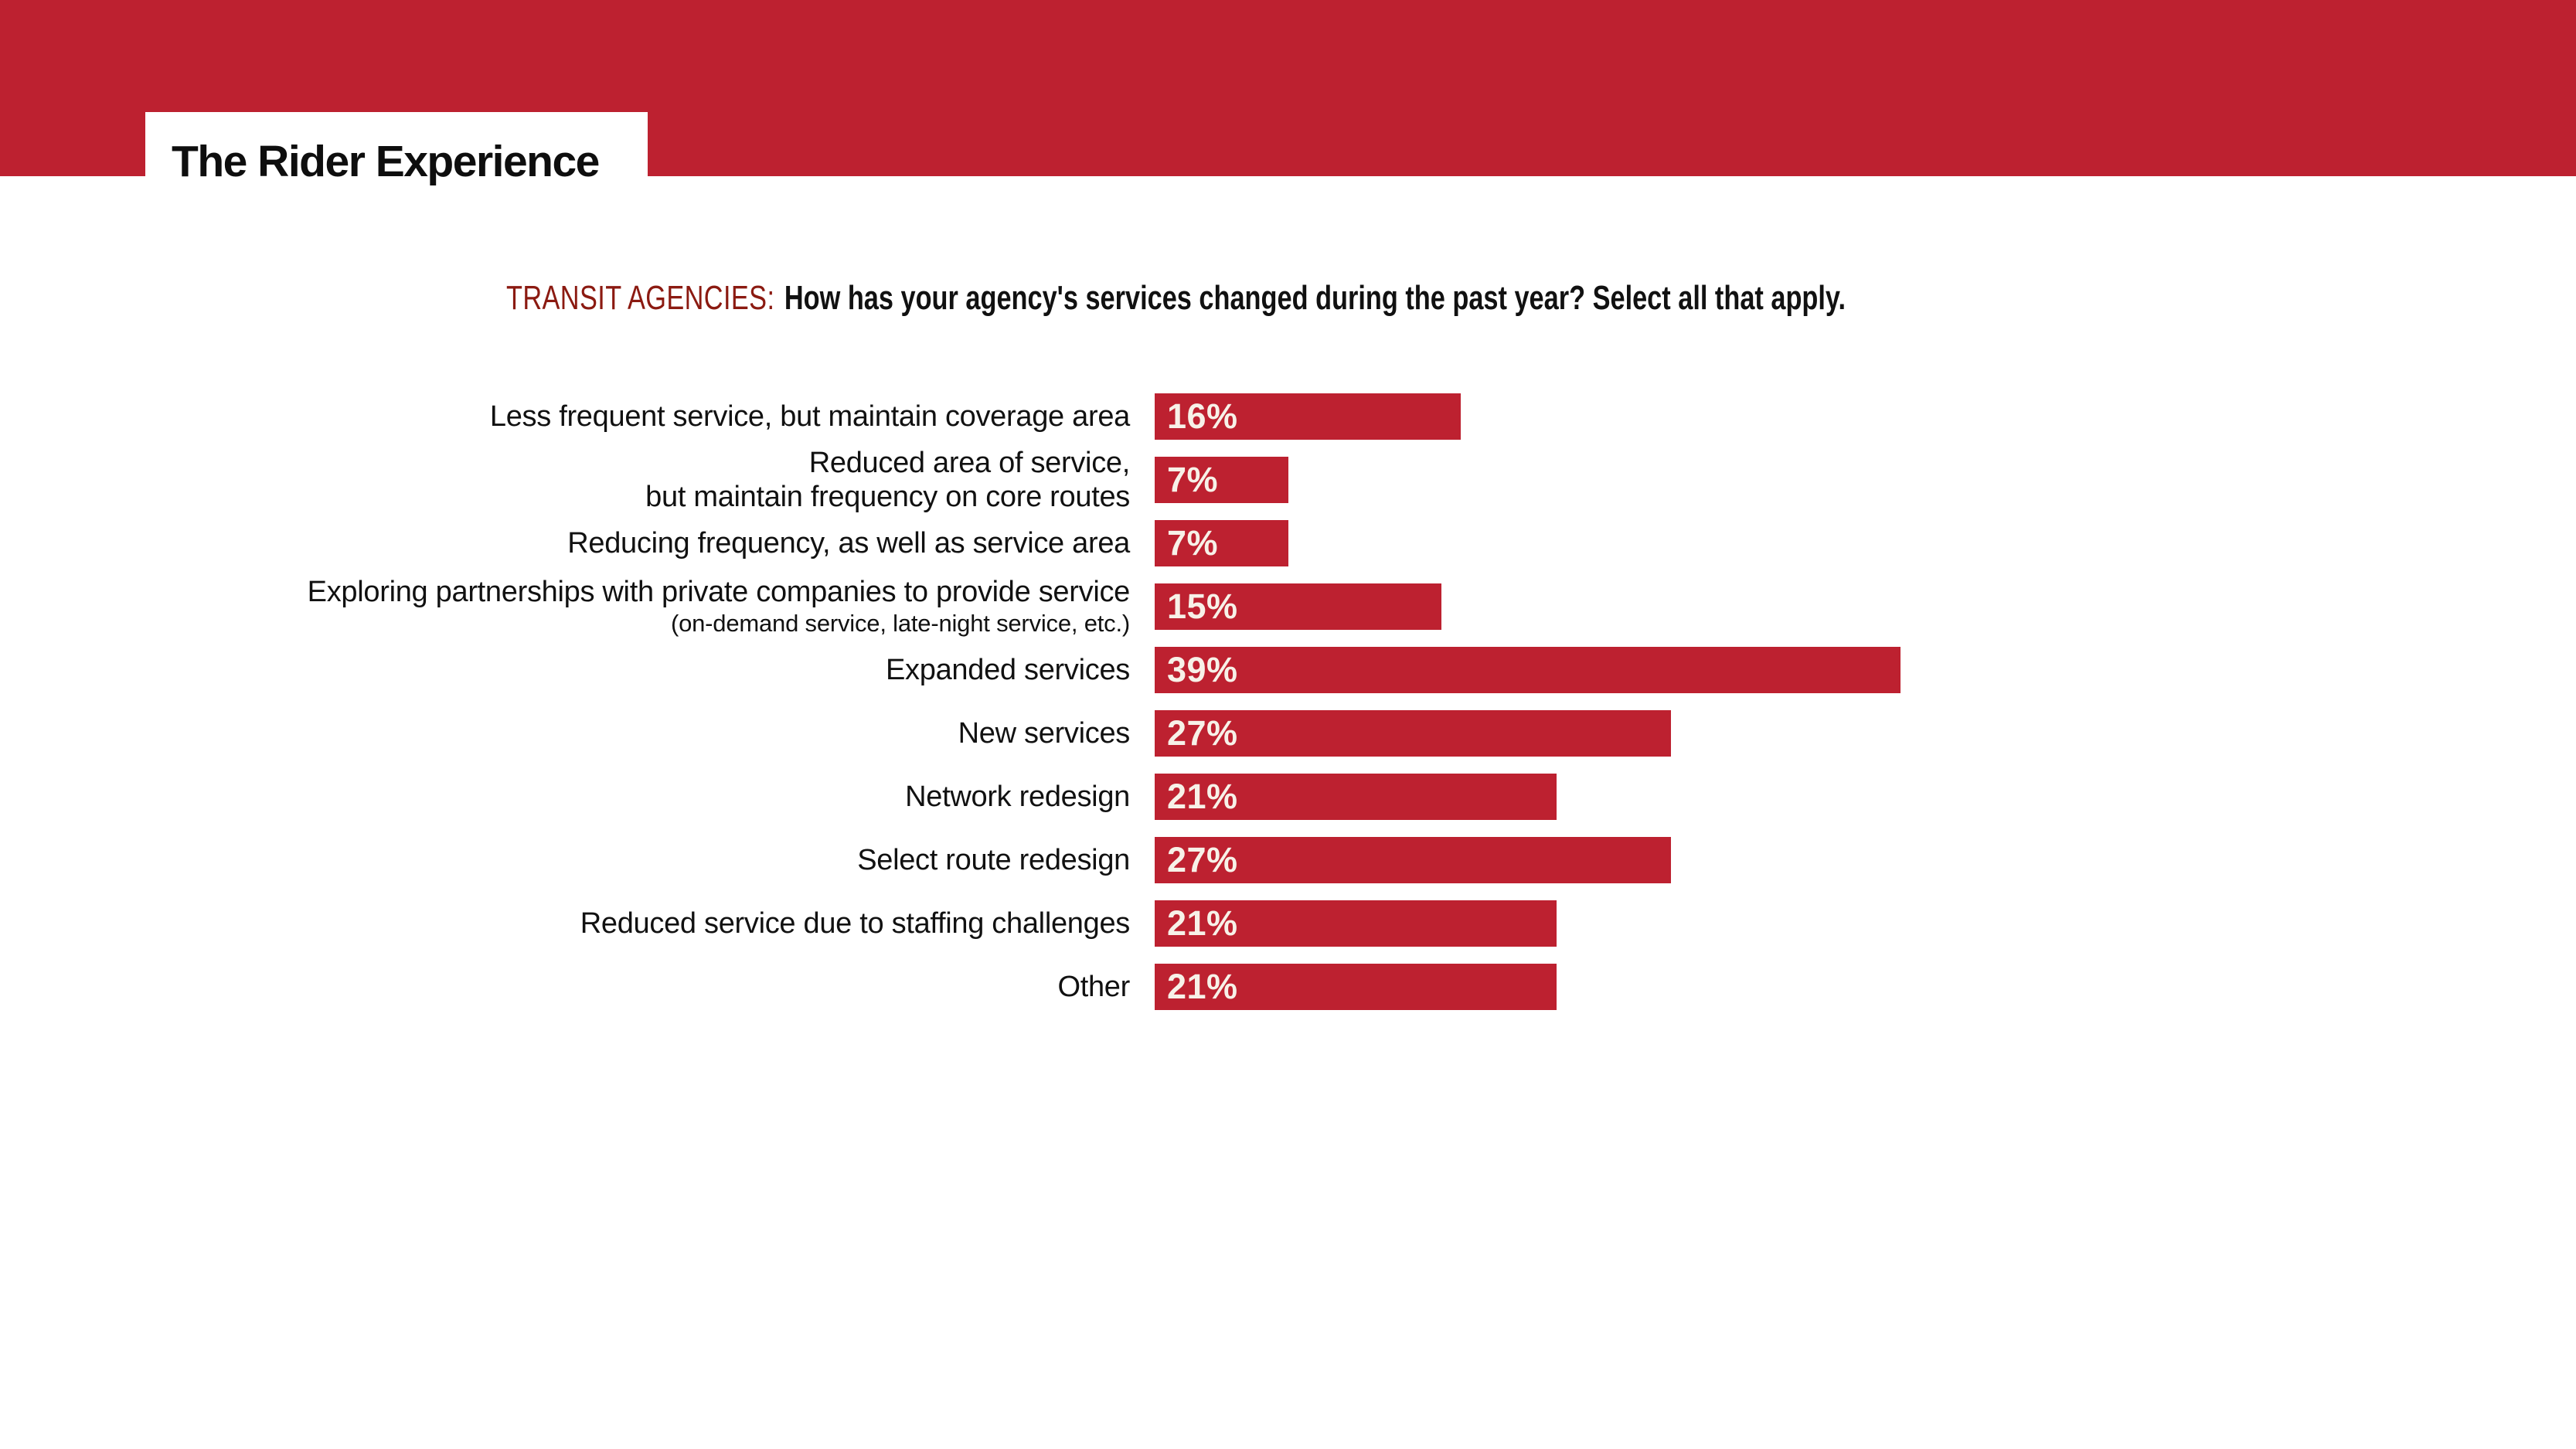  What do you see at coordinates (993, 860) in the screenshot?
I see `bar-label-line: Select route redesign` at bounding box center [993, 860].